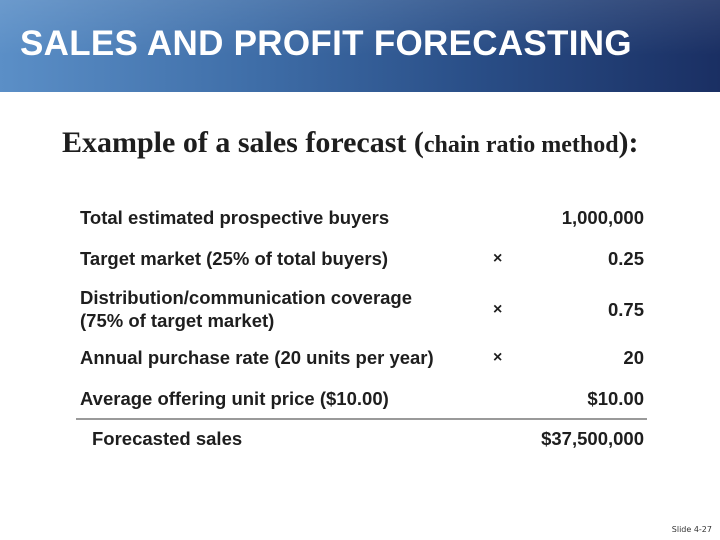 This screenshot has width=720, height=540. Describe the element at coordinates (167, 438) in the screenshot. I see `total-label: Forecasted sales` at that location.